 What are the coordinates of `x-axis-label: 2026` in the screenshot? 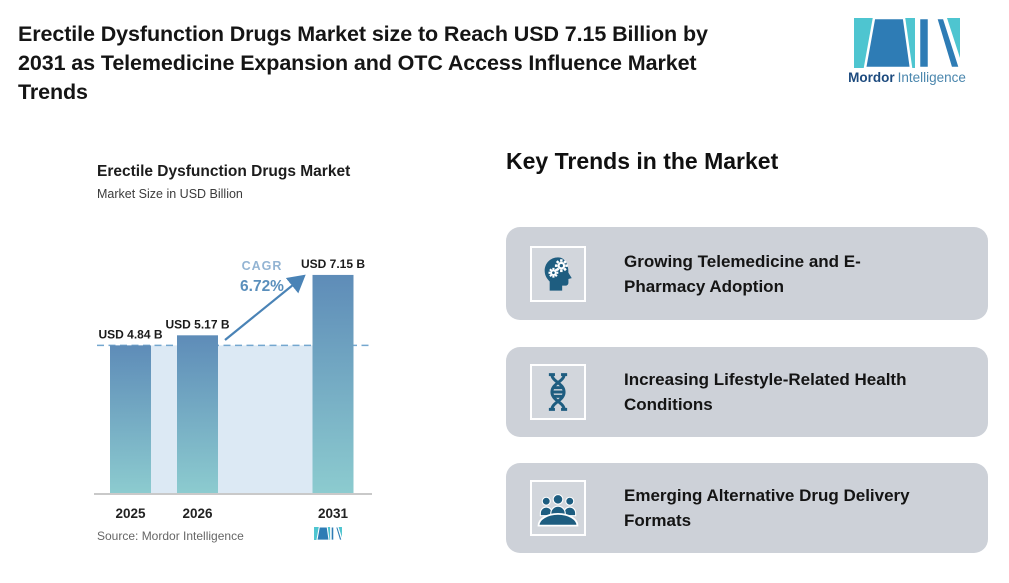 It's located at (197, 513).